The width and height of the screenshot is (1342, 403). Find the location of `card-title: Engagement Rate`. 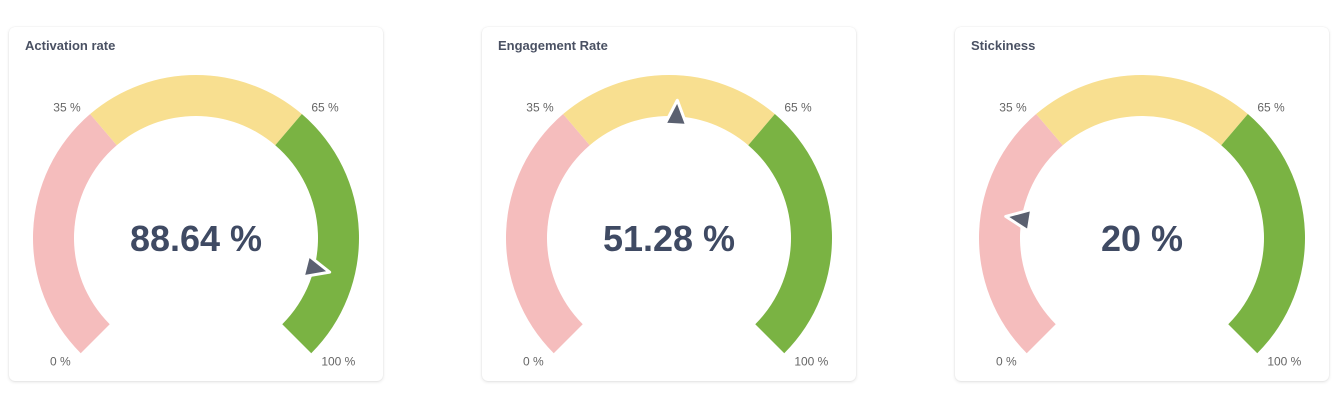

card-title: Engagement Rate is located at coordinates (553, 45).